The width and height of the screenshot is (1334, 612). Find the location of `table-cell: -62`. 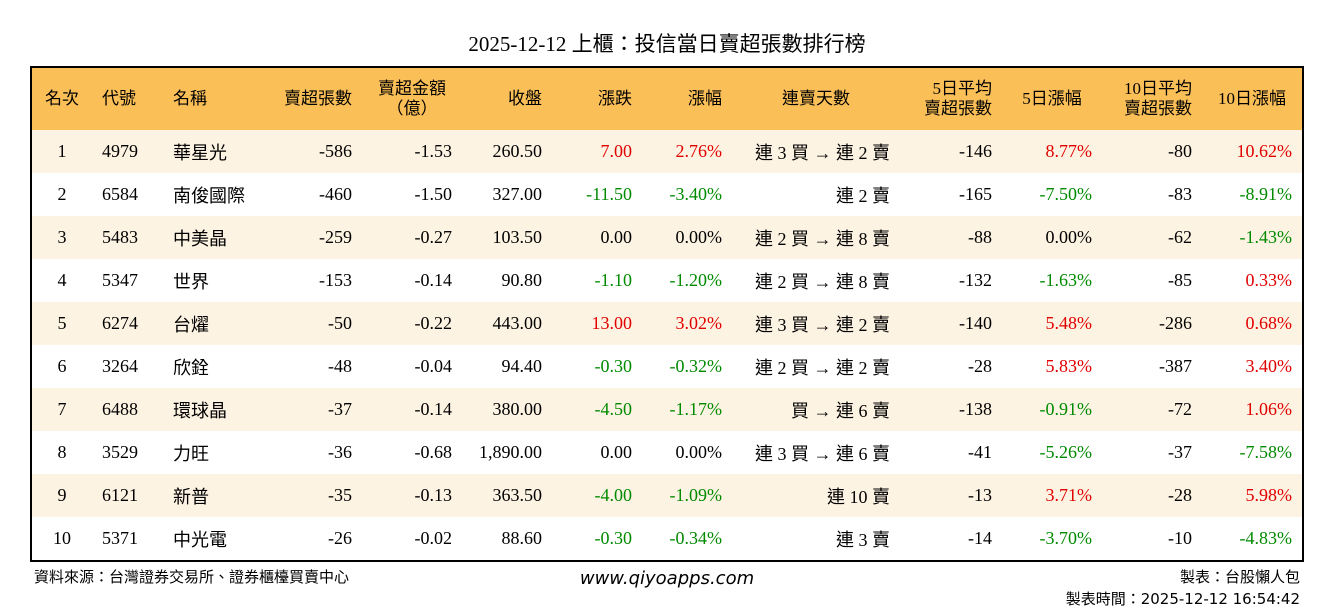

table-cell: -62 is located at coordinates (1152, 237).